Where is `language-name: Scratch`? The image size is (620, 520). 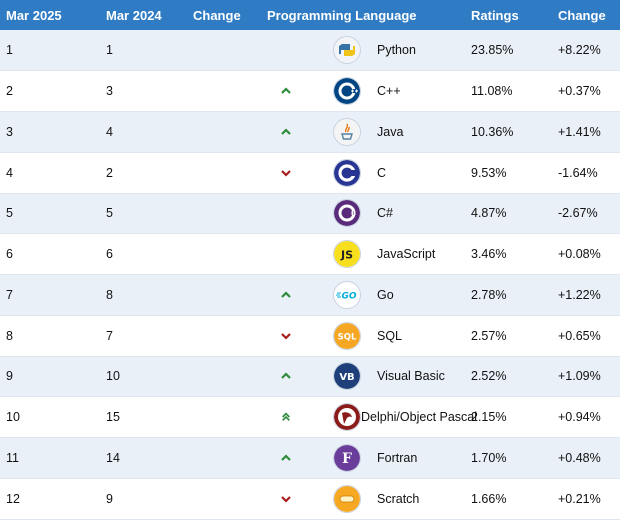 language-name: Scratch is located at coordinates (398, 498).